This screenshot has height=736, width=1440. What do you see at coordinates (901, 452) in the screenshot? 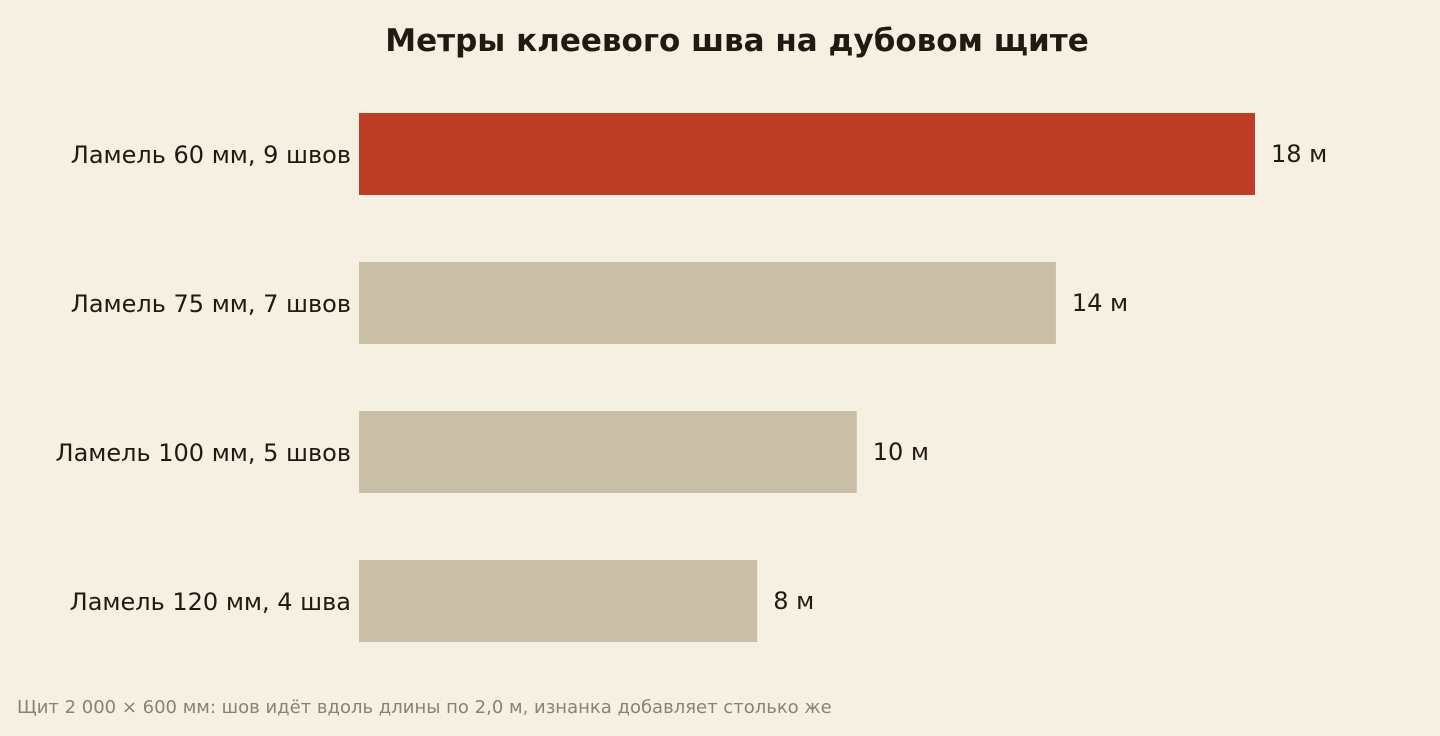
I see `value-label-3: 10 м` at bounding box center [901, 452].